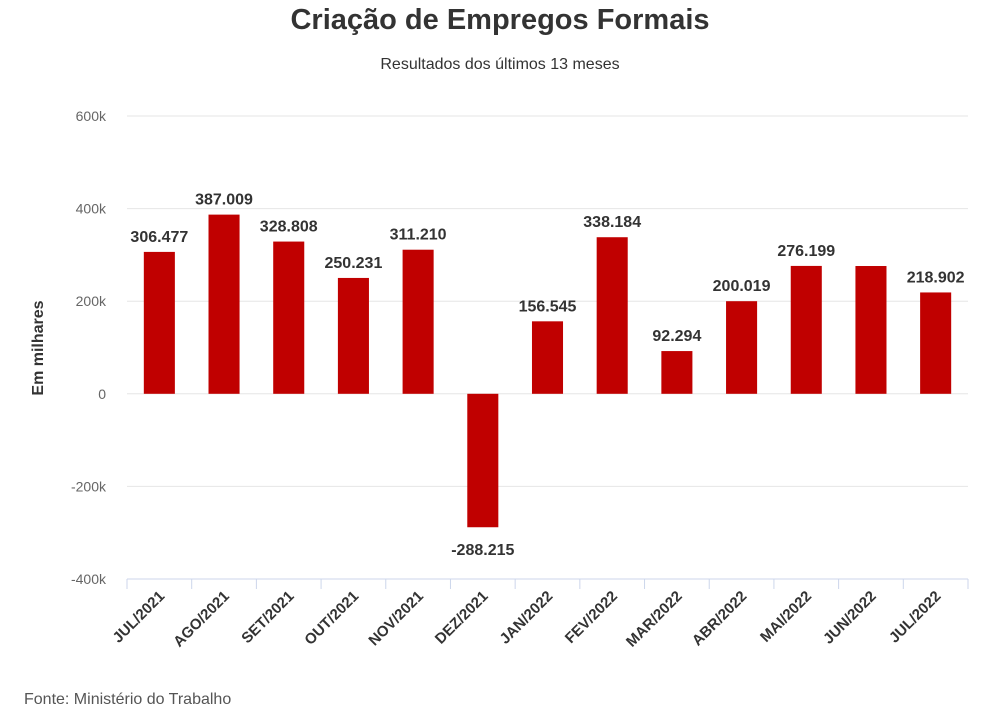 Image resolution: width=1000 pixels, height=715 pixels. What do you see at coordinates (806, 251) in the screenshot?
I see `data-label: 276.199` at bounding box center [806, 251].